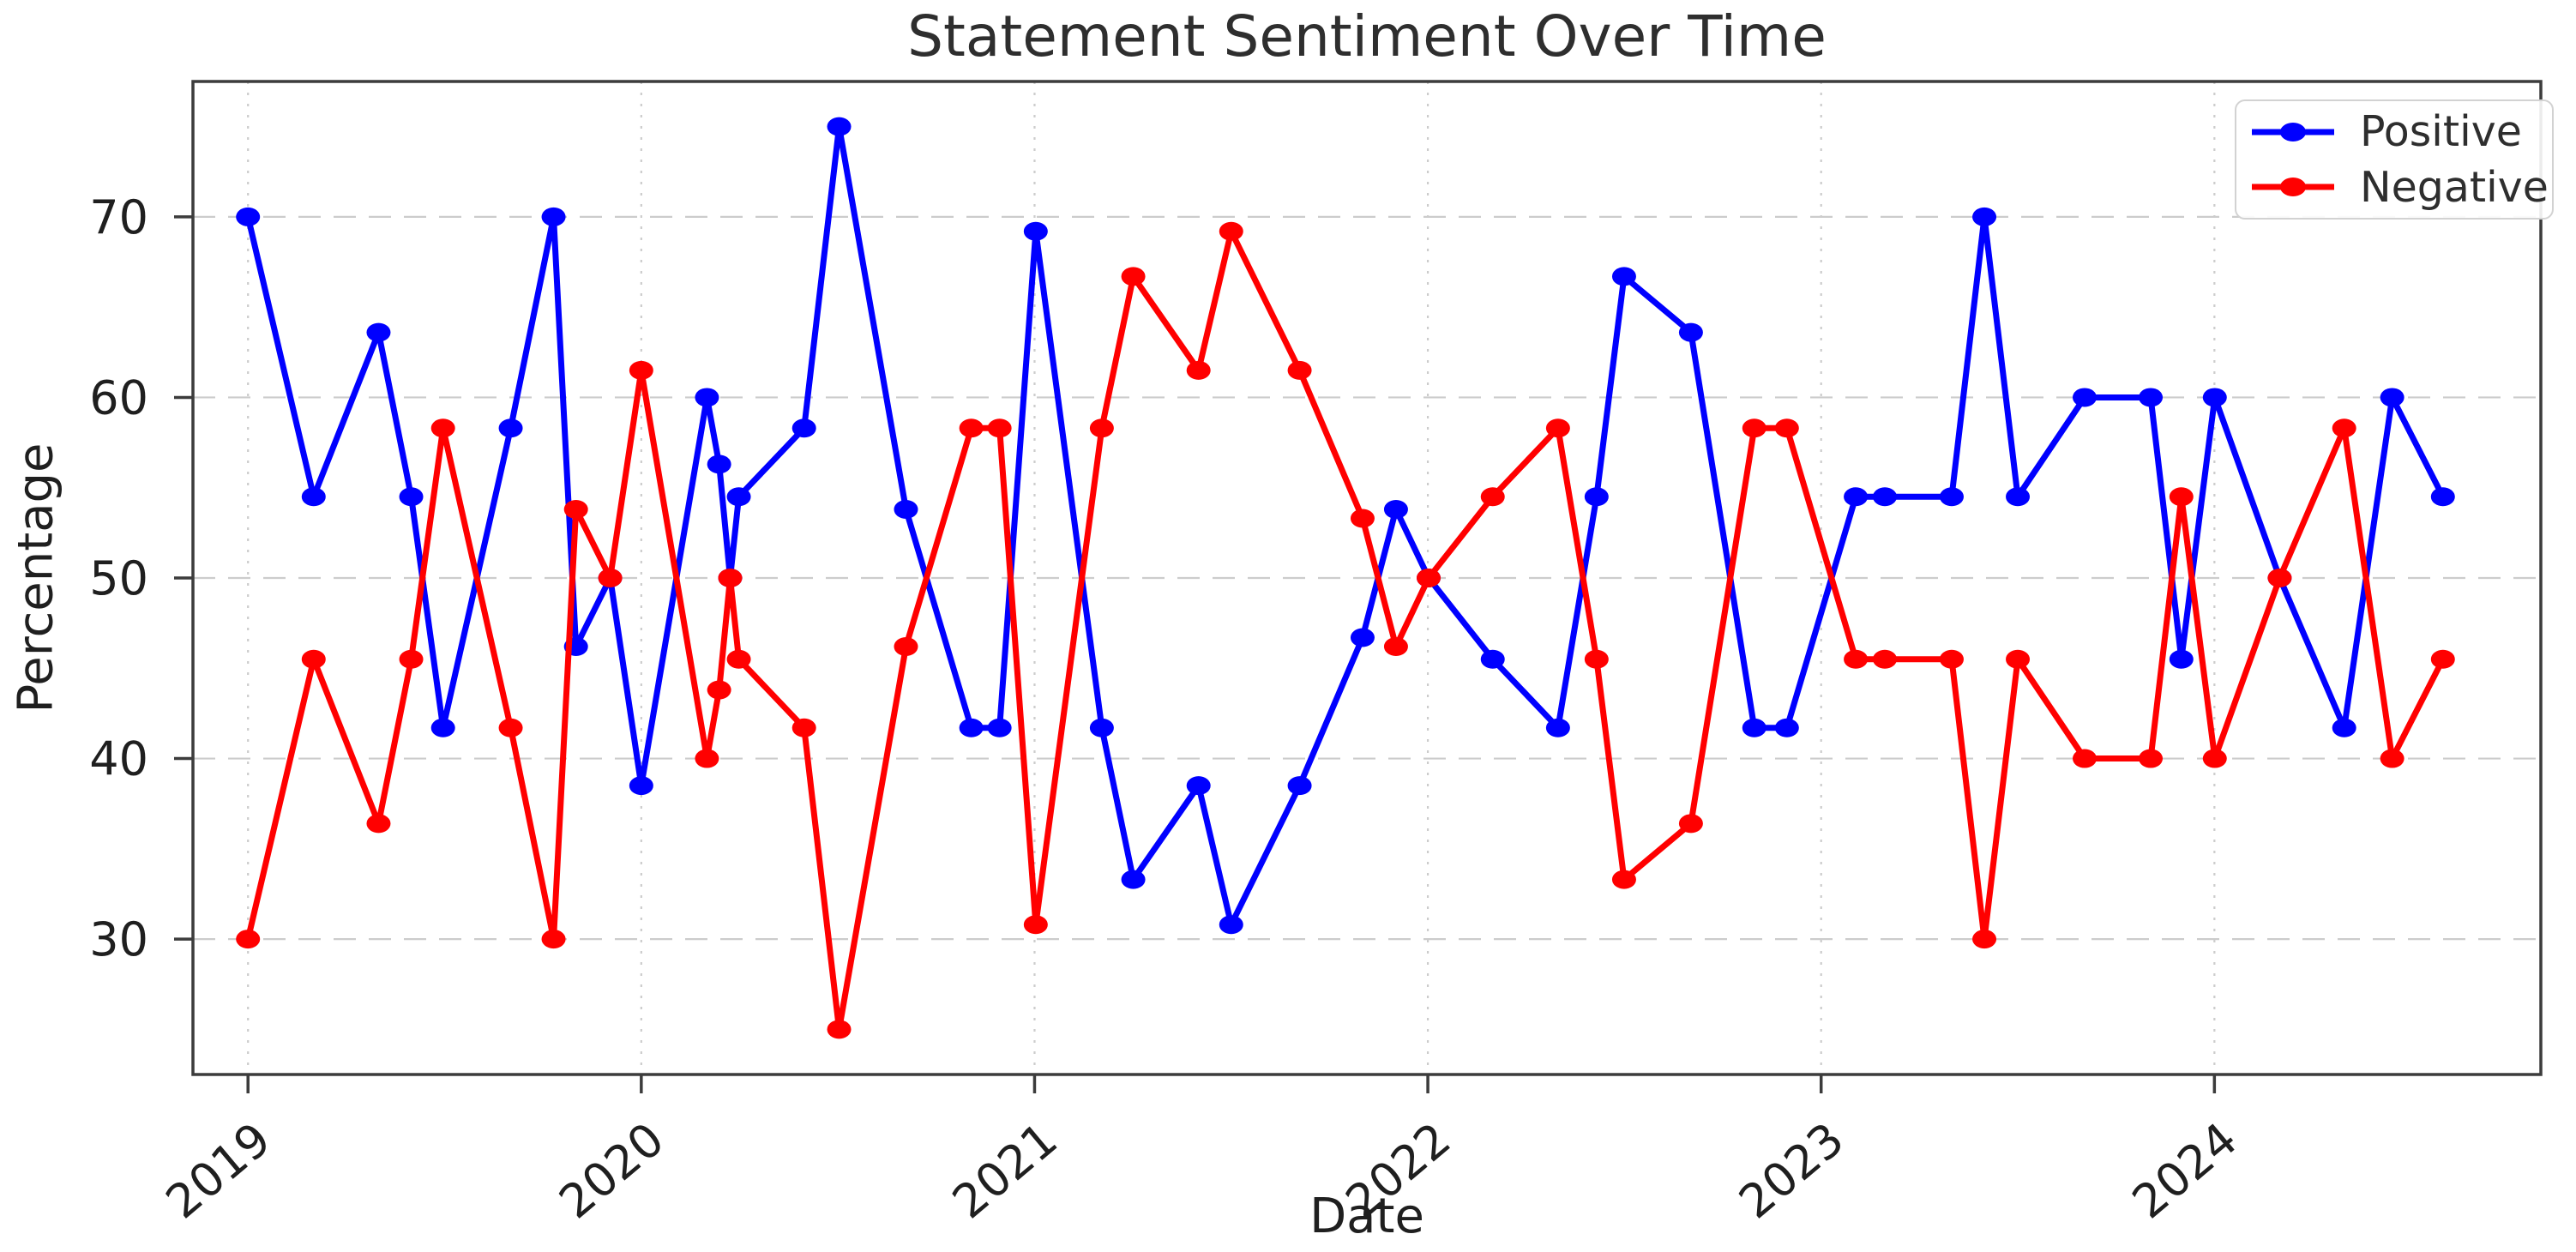 This screenshot has width=2576, height=1252. What do you see at coordinates (118, 759) in the screenshot?
I see `y-tick-label: 40` at bounding box center [118, 759].